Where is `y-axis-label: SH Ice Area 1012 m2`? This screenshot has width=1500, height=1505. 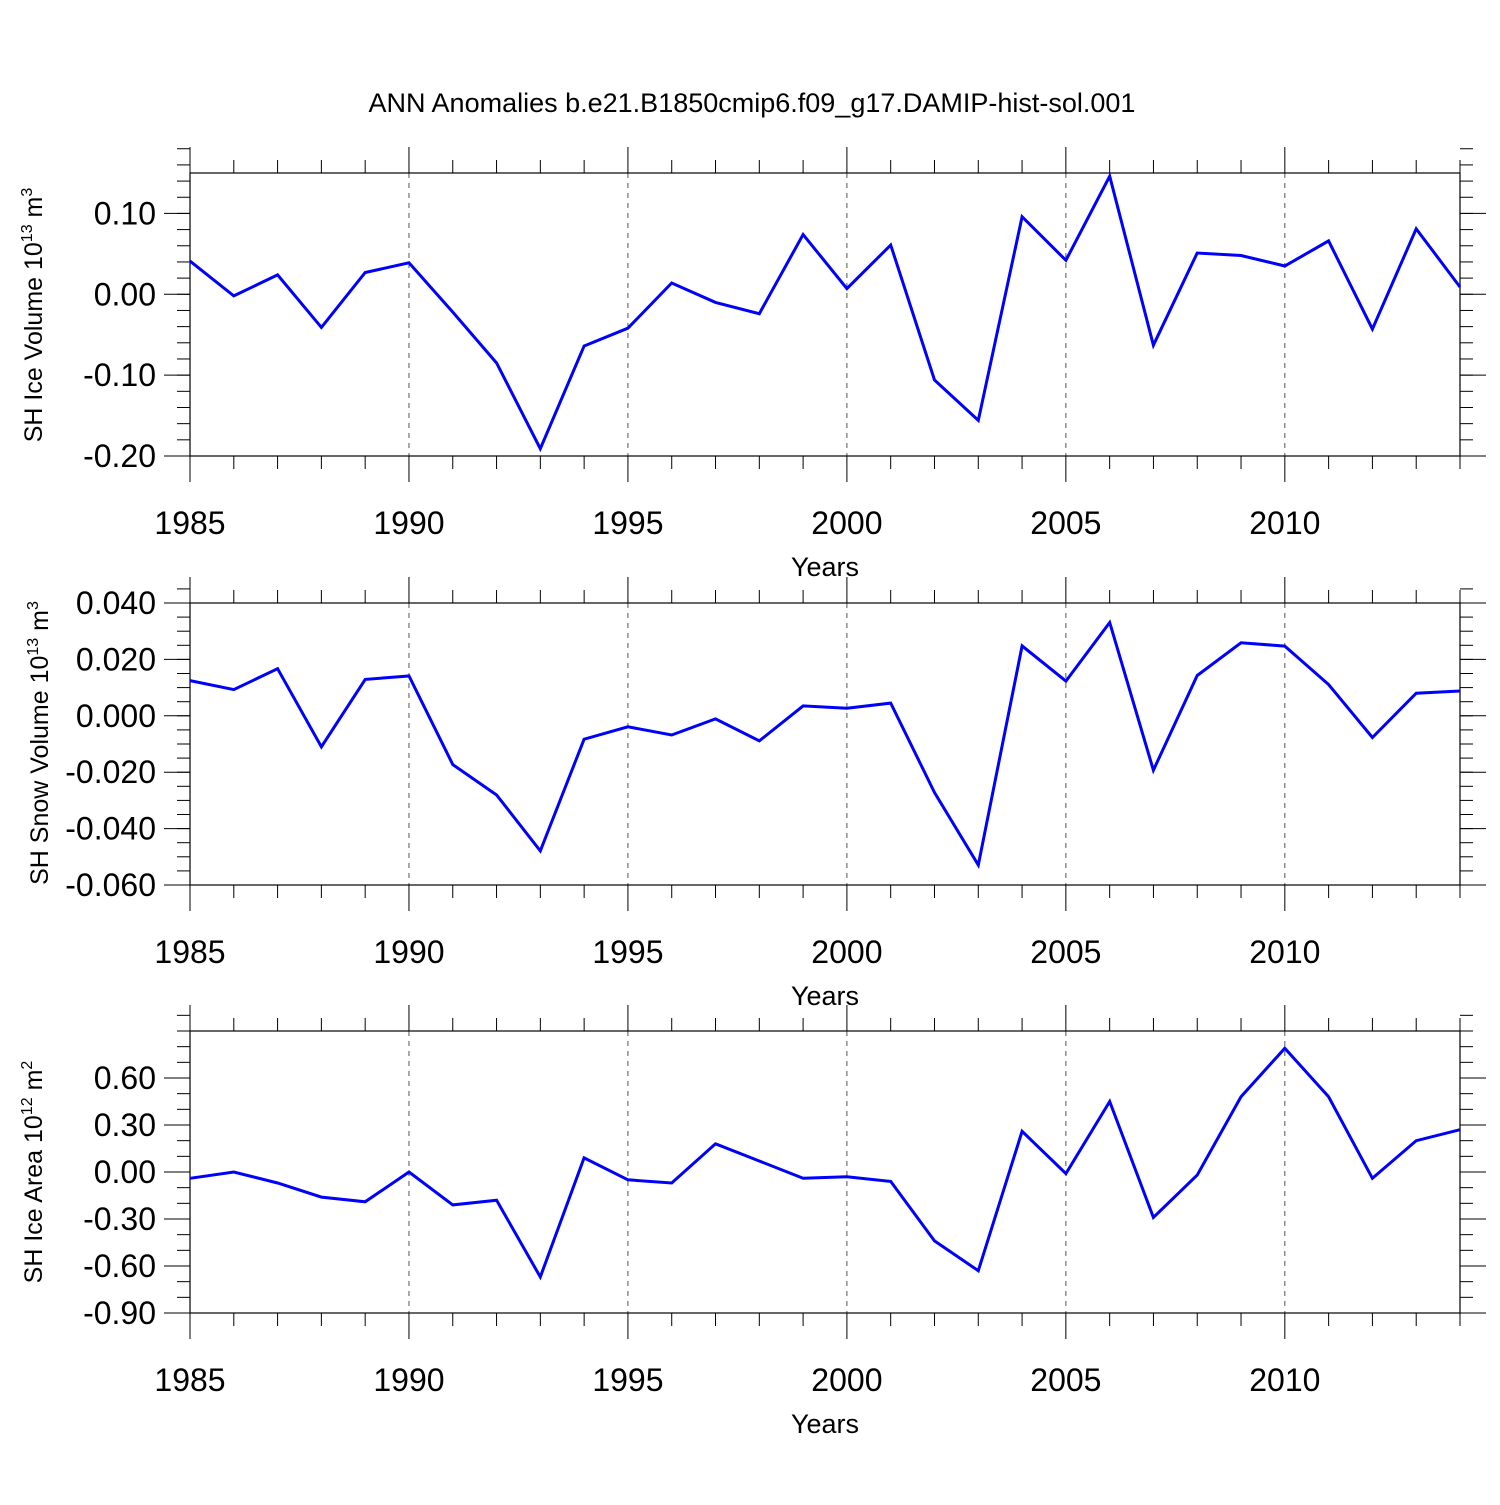
y-axis-label: SH Ice Area 1012 m2 is located at coordinates (33, 1172).